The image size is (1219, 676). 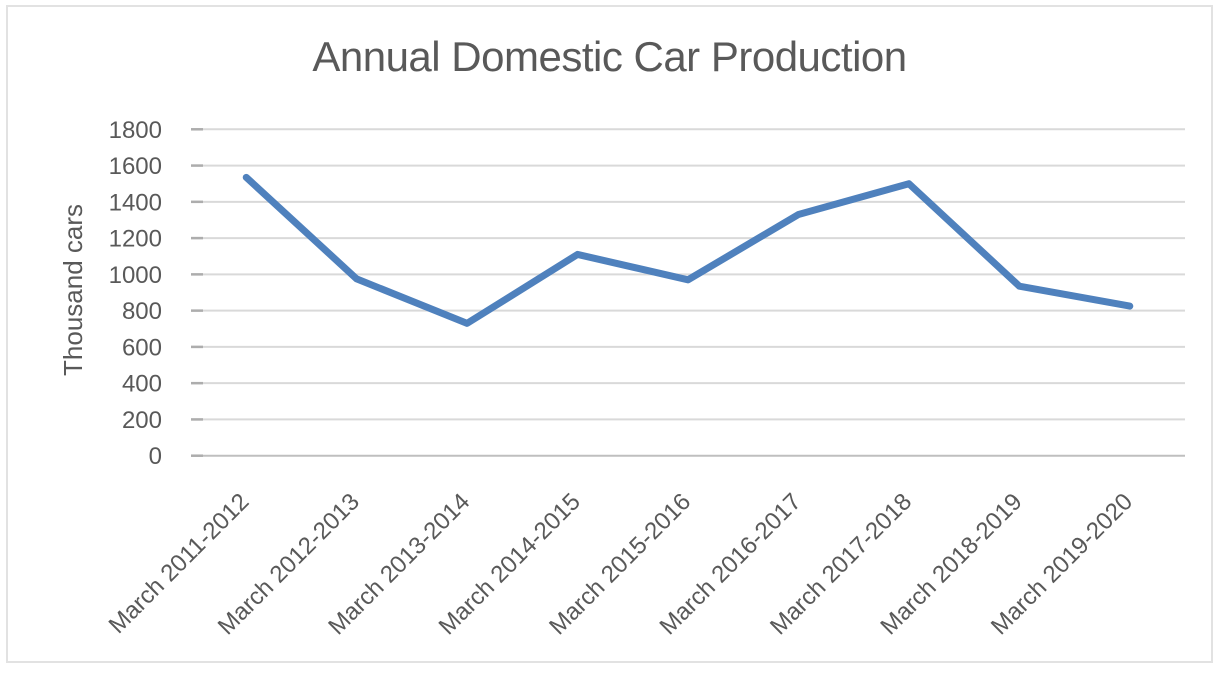 What do you see at coordinates (142, 347) in the screenshot?
I see `y-tick-label: 600` at bounding box center [142, 347].